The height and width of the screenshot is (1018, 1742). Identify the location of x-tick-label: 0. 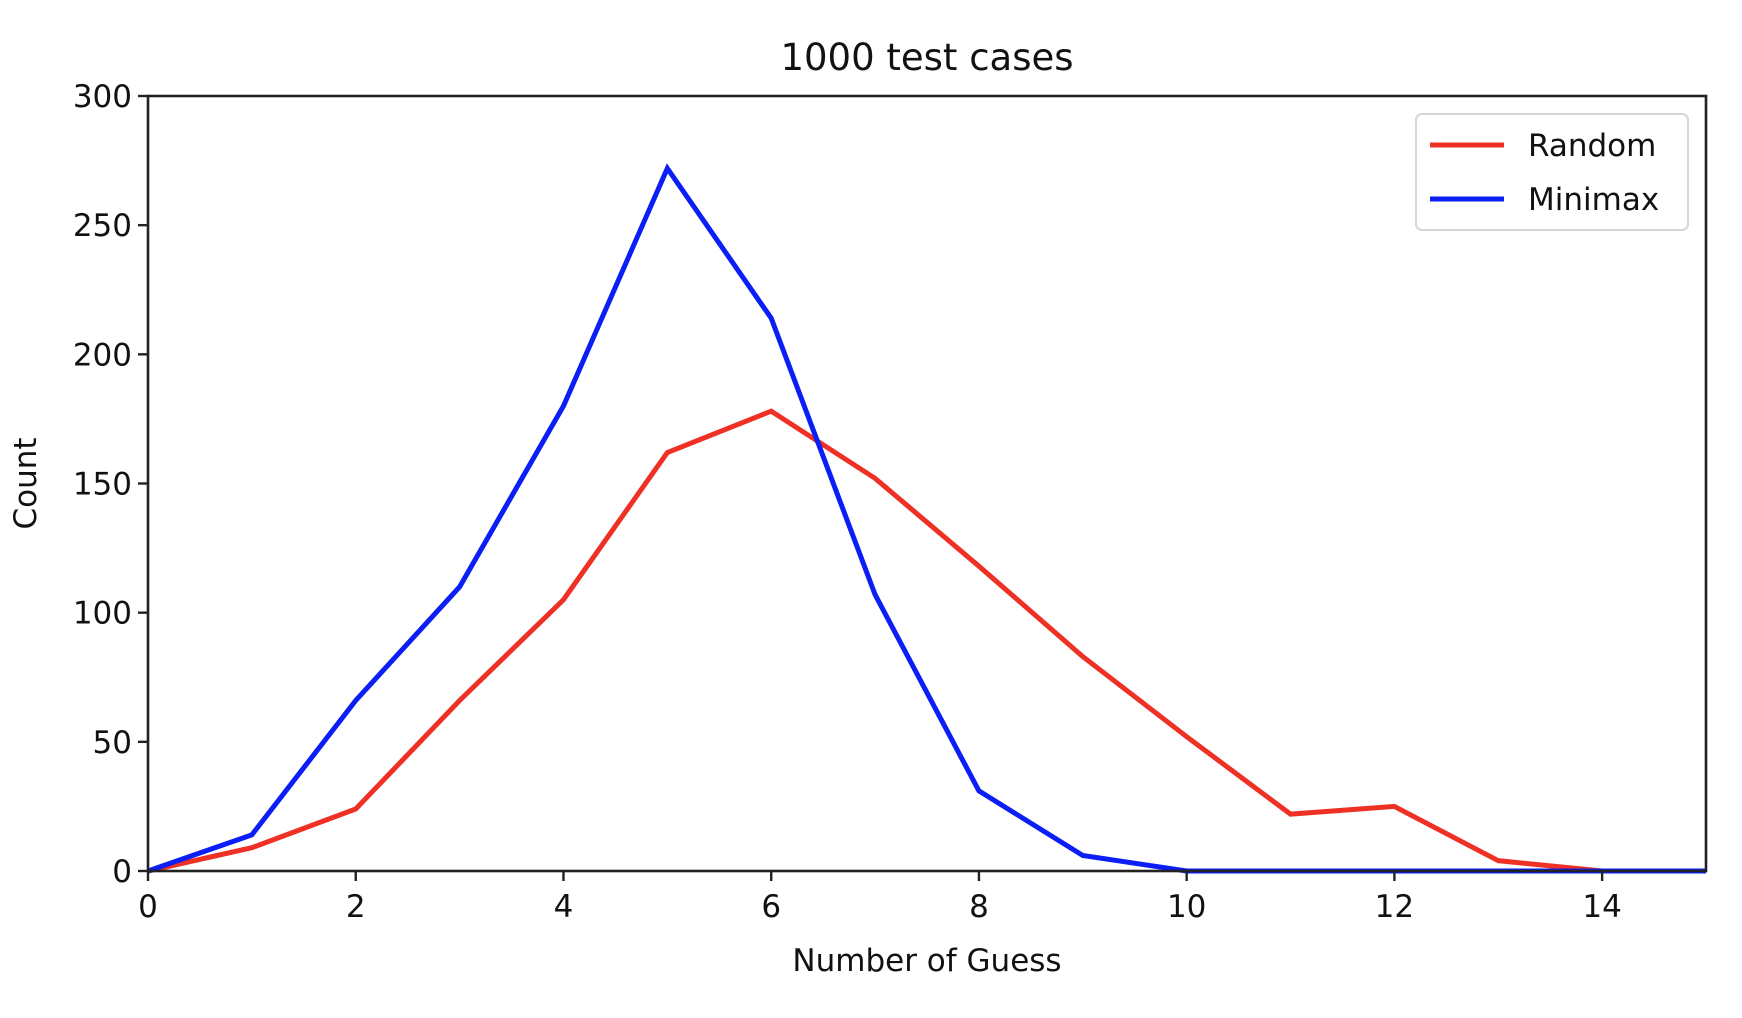
(148, 907).